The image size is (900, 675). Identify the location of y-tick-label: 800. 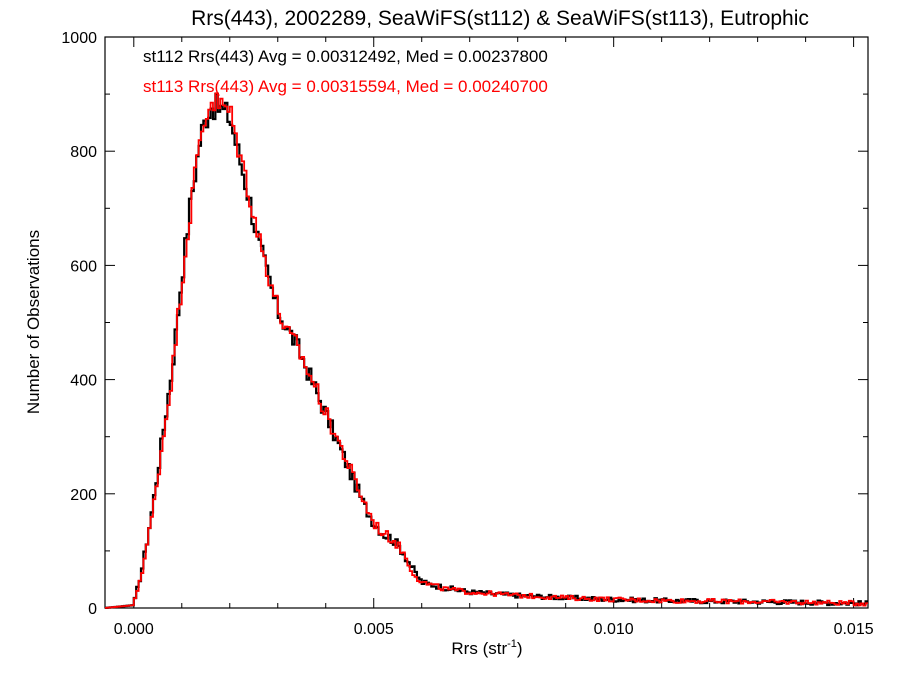
(83, 152).